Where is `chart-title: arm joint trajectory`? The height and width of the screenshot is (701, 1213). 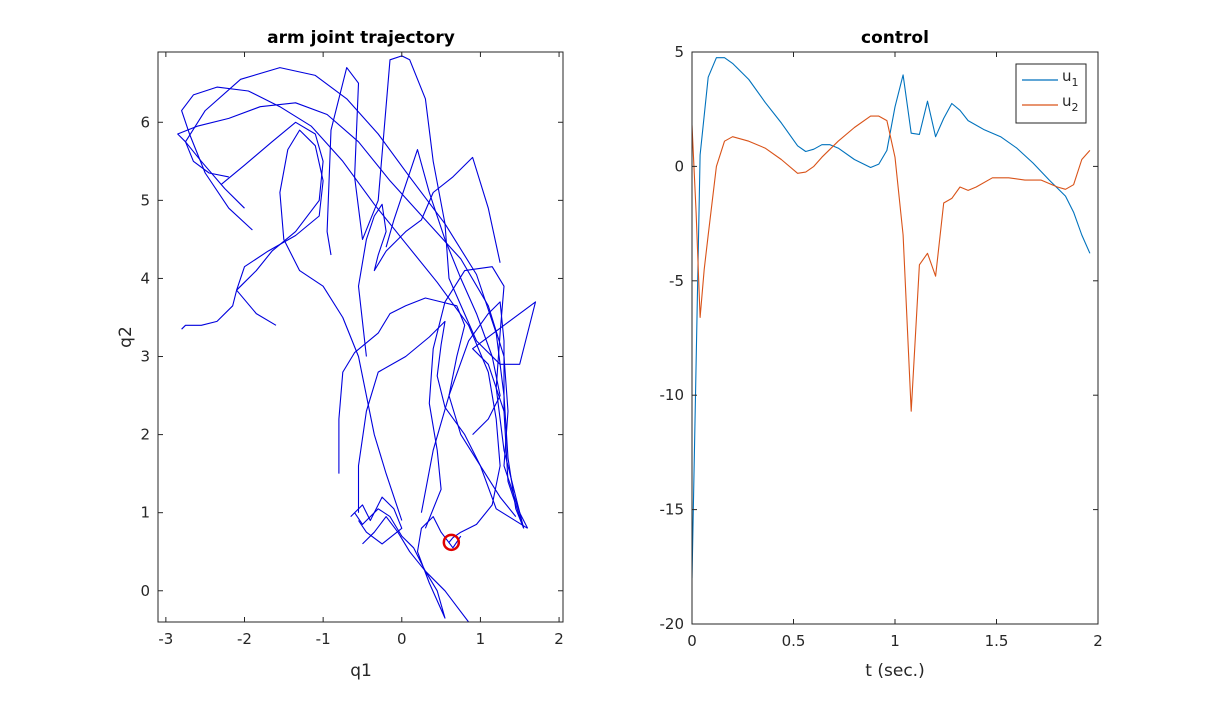 chart-title: arm joint trajectory is located at coordinates (361, 38).